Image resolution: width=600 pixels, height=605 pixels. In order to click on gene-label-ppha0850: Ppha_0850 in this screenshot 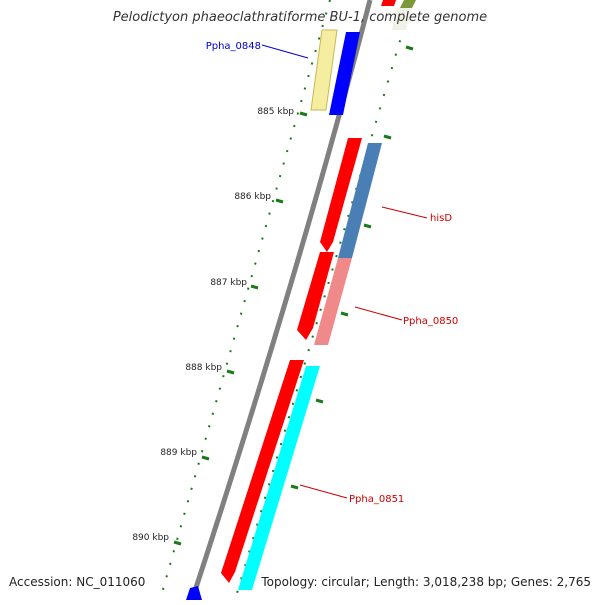, I will do `click(430, 321)`.